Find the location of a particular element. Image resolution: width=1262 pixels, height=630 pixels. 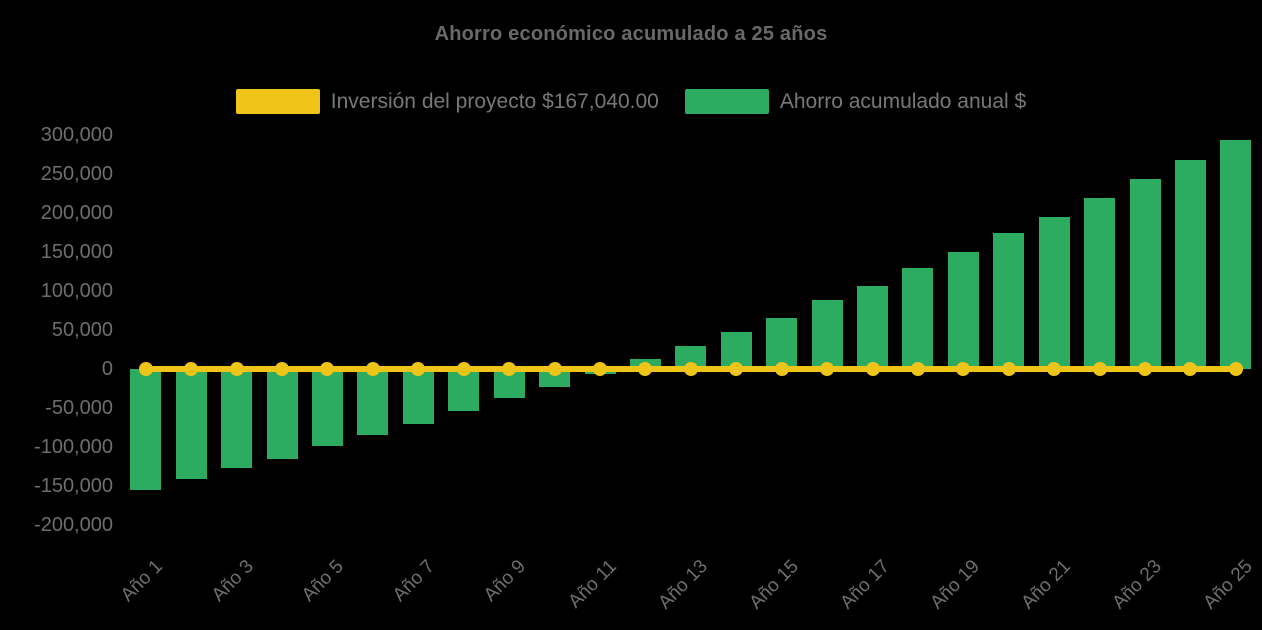

y-tick-label: 100,000 is located at coordinates (76, 291).